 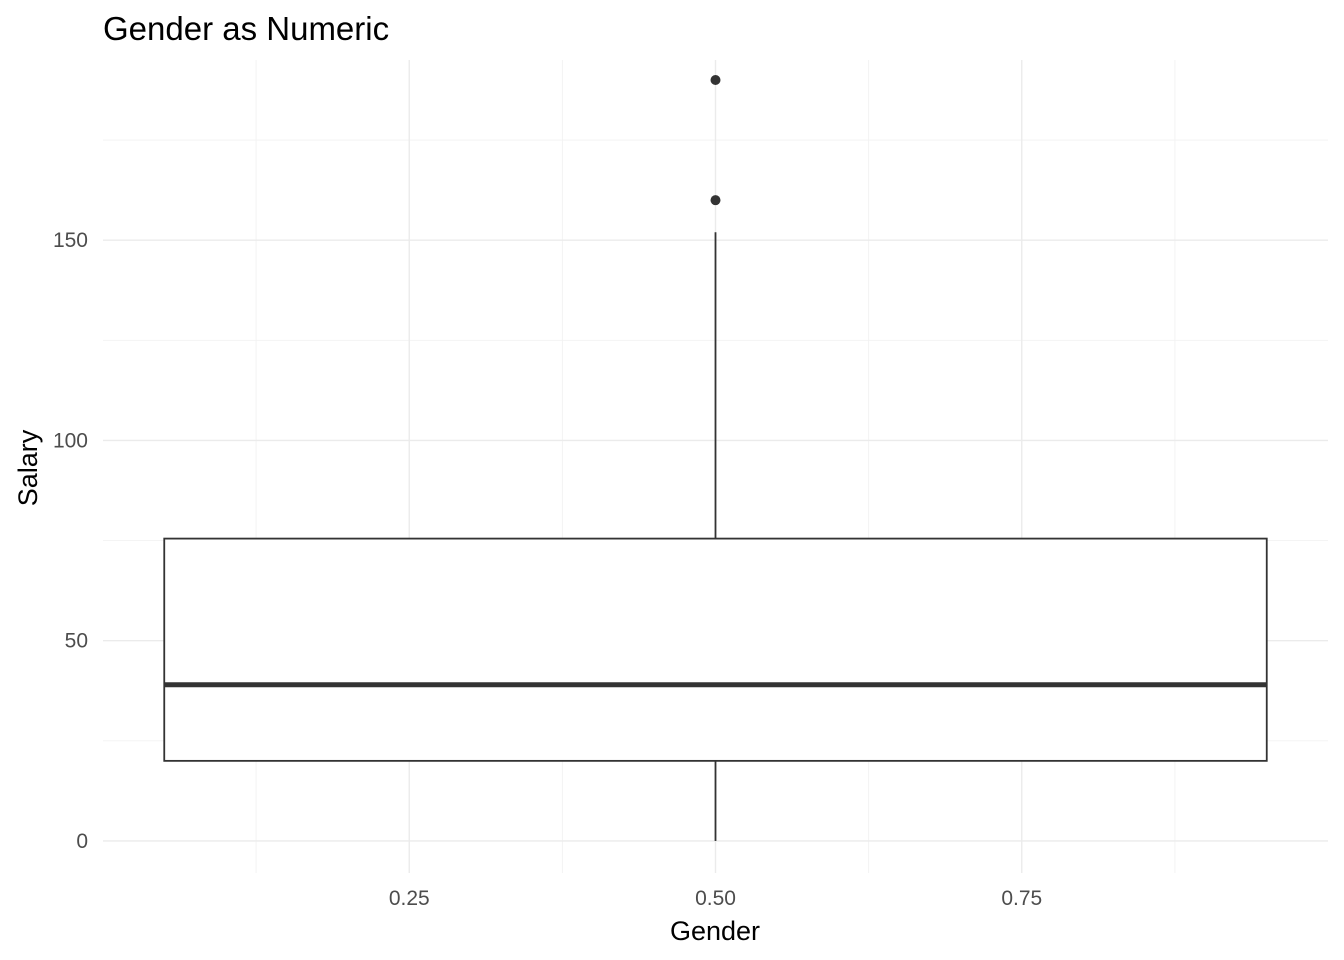 What do you see at coordinates (1021, 898) in the screenshot?
I see `x-tick-label: 0.75` at bounding box center [1021, 898].